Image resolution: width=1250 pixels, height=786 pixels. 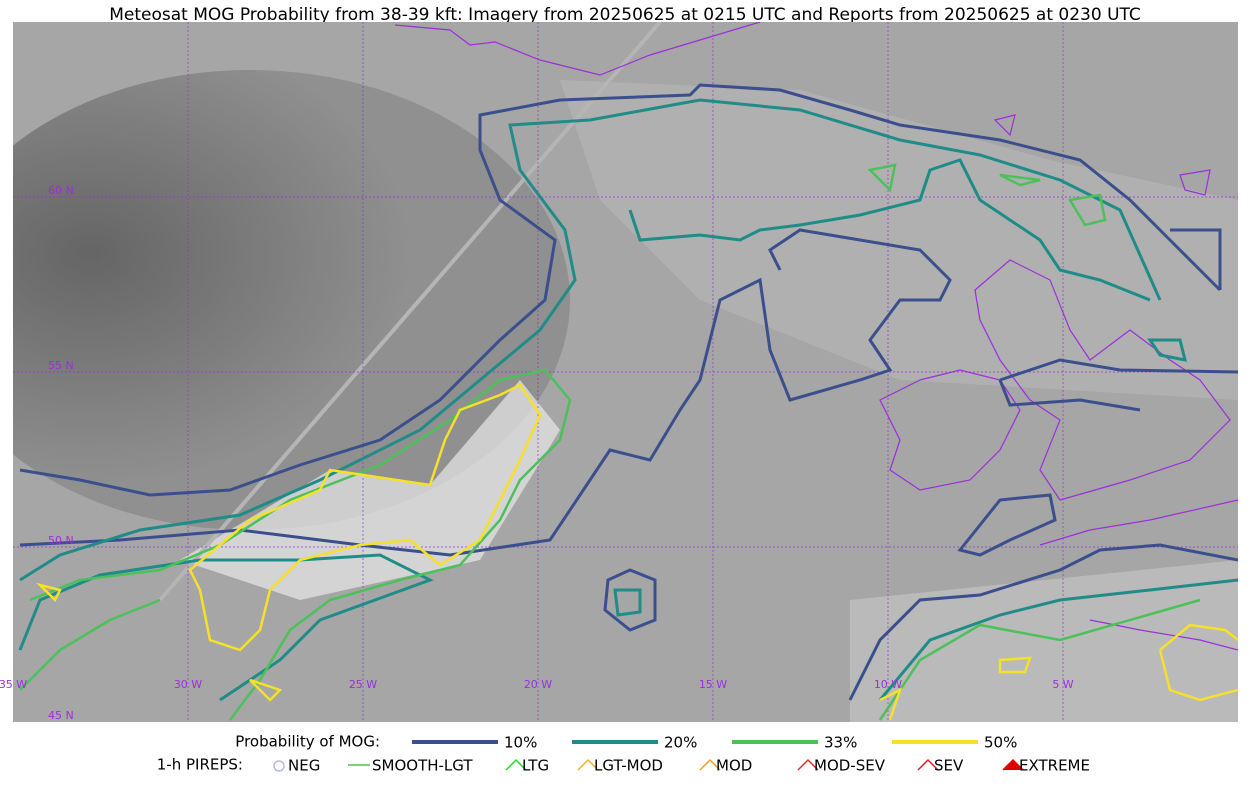 I want to click on lat-labels: 60 N 55 N 50 N 45 N, so click(x=61, y=453).